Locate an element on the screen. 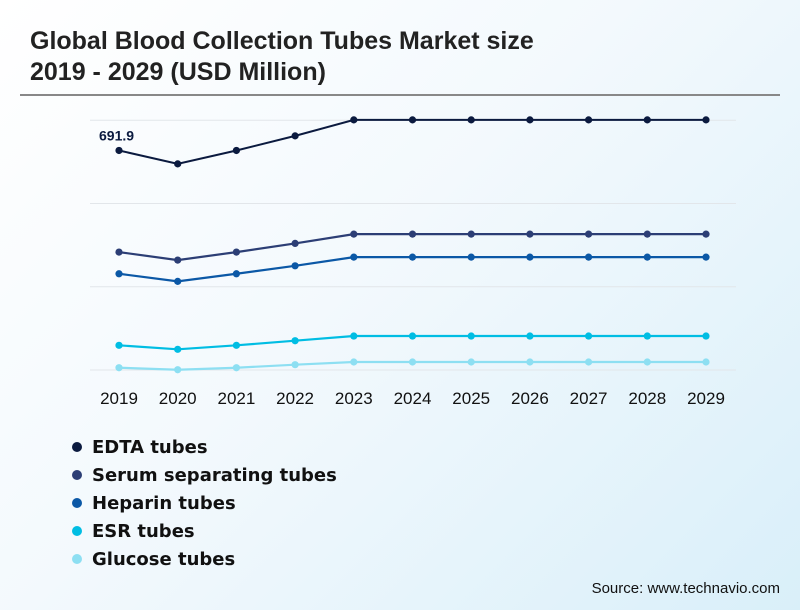  title-line-2: 2019 - 2029 (USD Million) is located at coordinates (178, 72).